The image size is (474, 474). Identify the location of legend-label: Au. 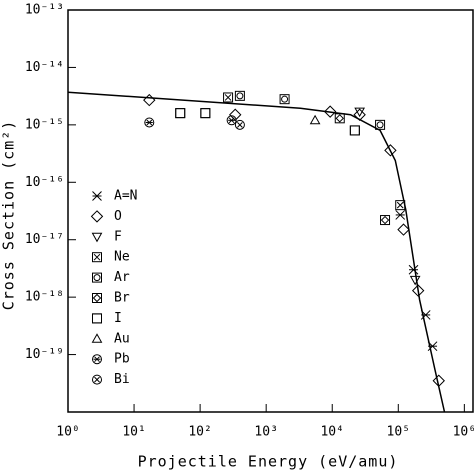
(122, 338).